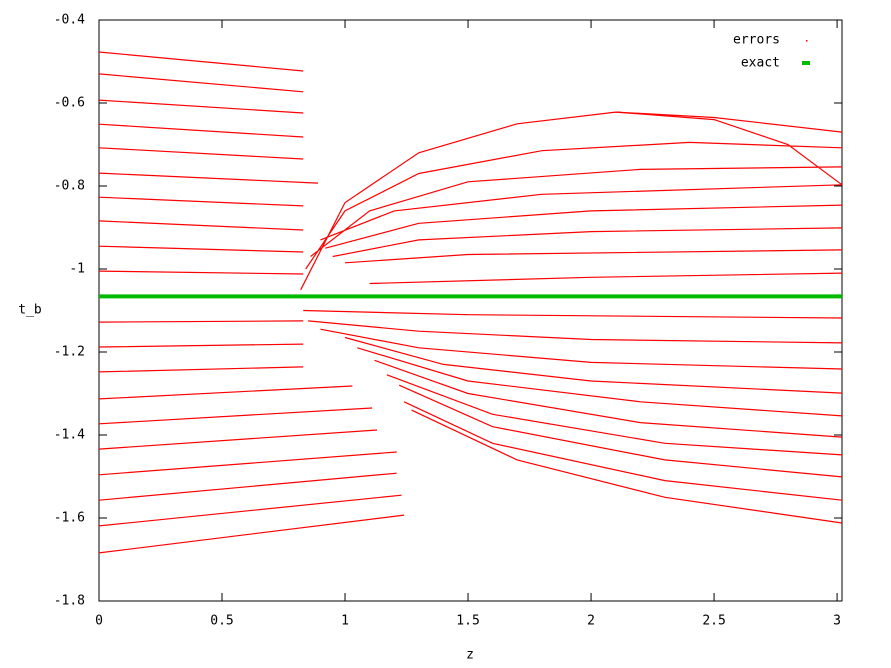 Image resolution: width=891 pixels, height=668 pixels. Describe the element at coordinates (69, 601) in the screenshot. I see `y-tick-label: -1.8` at that location.